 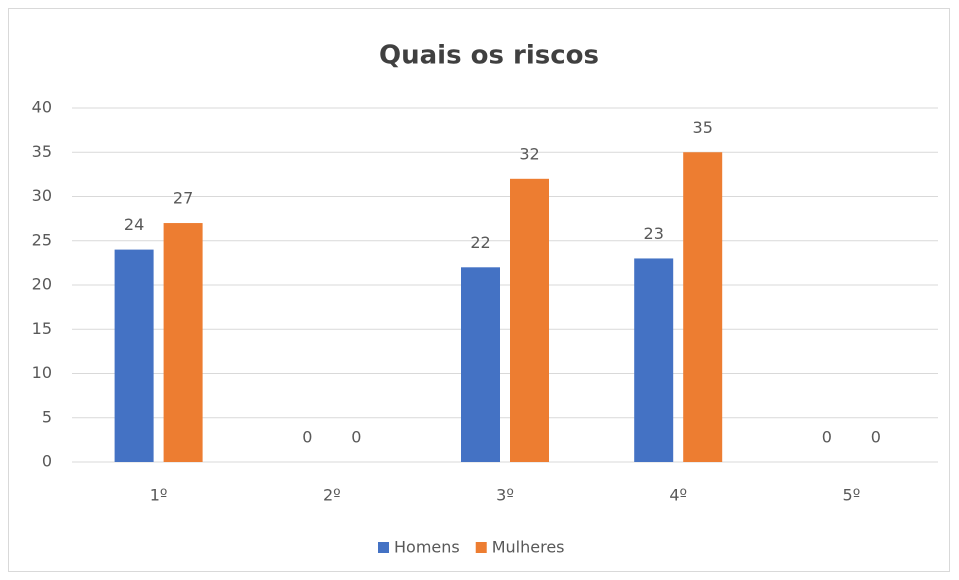 What do you see at coordinates (42, 151) in the screenshot?
I see `y-tick-label: 35` at bounding box center [42, 151].